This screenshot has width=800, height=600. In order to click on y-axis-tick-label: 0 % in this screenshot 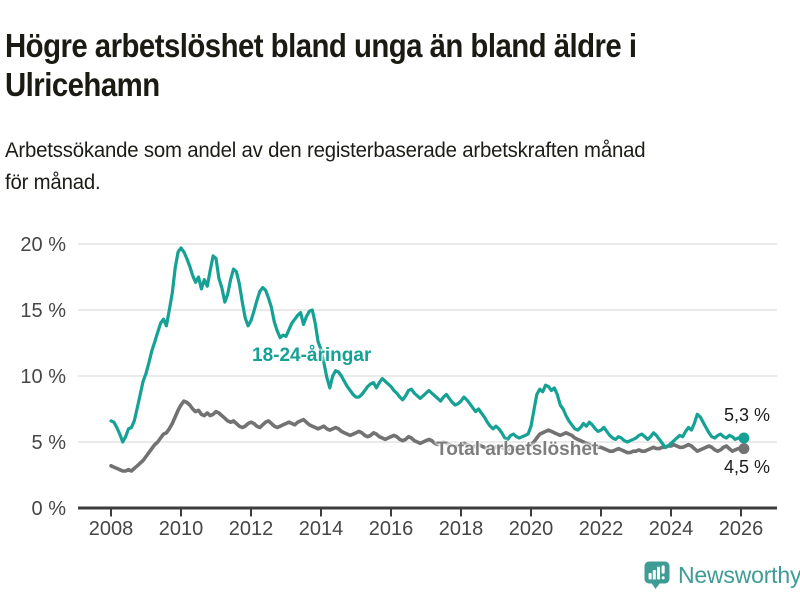, I will do `click(49, 509)`.